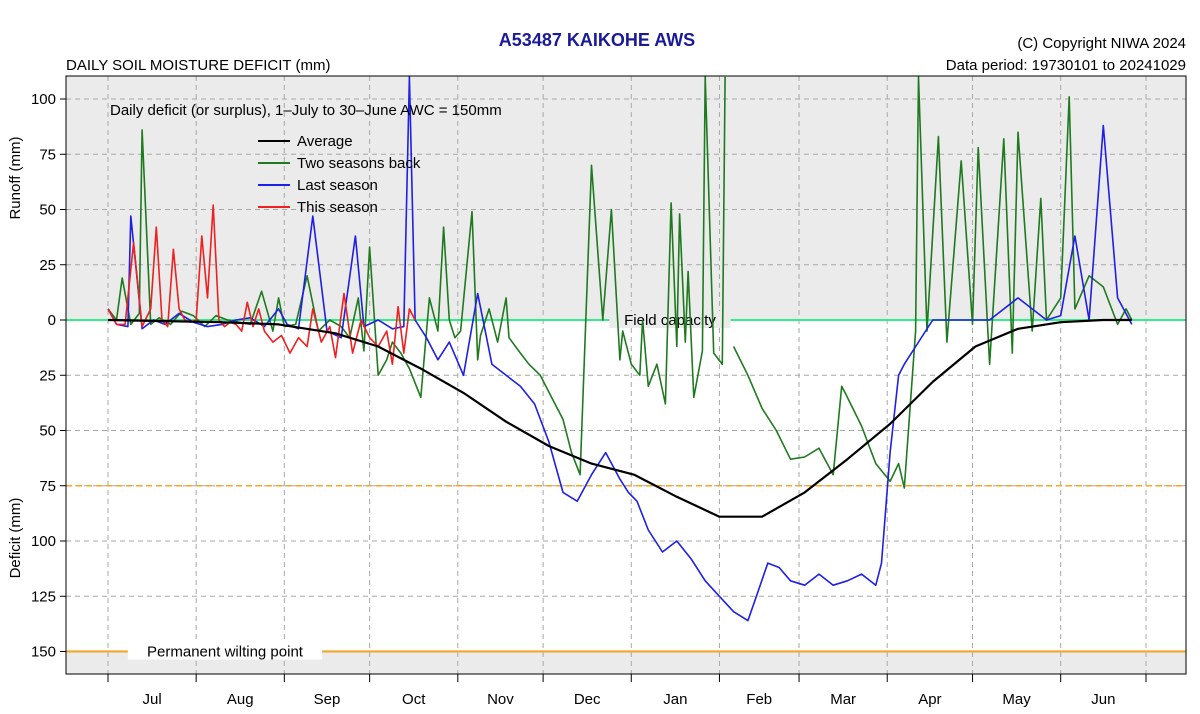  I want to click on x-tick-label: Dec, so click(587, 699).